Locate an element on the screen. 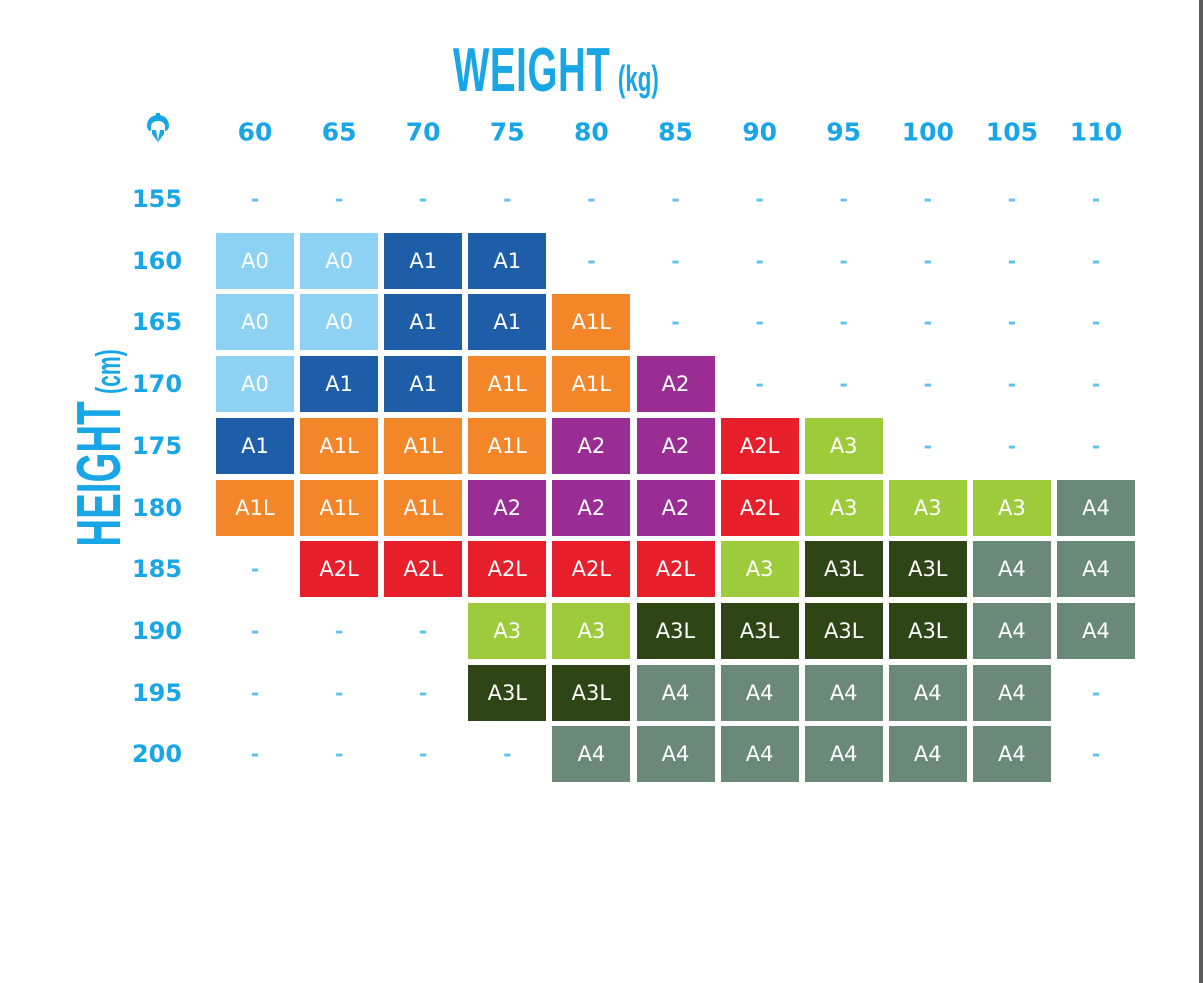 Image resolution: width=1203 pixels, height=983 pixels. x-tick-label: 70 is located at coordinates (423, 132).